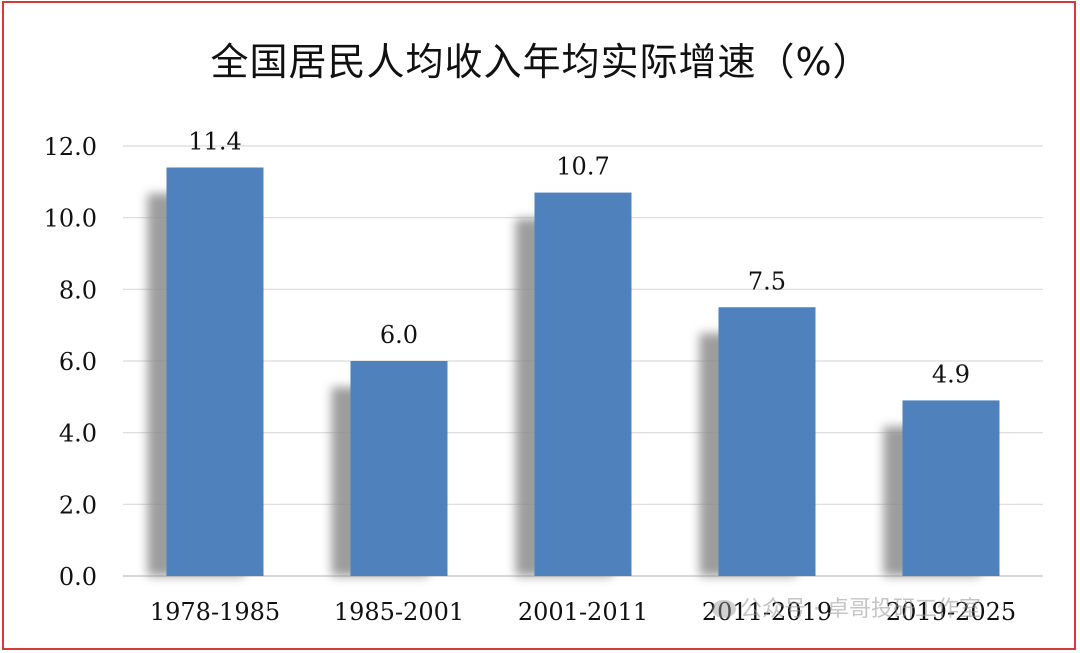 The image size is (1080, 653). Describe the element at coordinates (767, 612) in the screenshot. I see `x-tick-label: 2011-2019` at that location.